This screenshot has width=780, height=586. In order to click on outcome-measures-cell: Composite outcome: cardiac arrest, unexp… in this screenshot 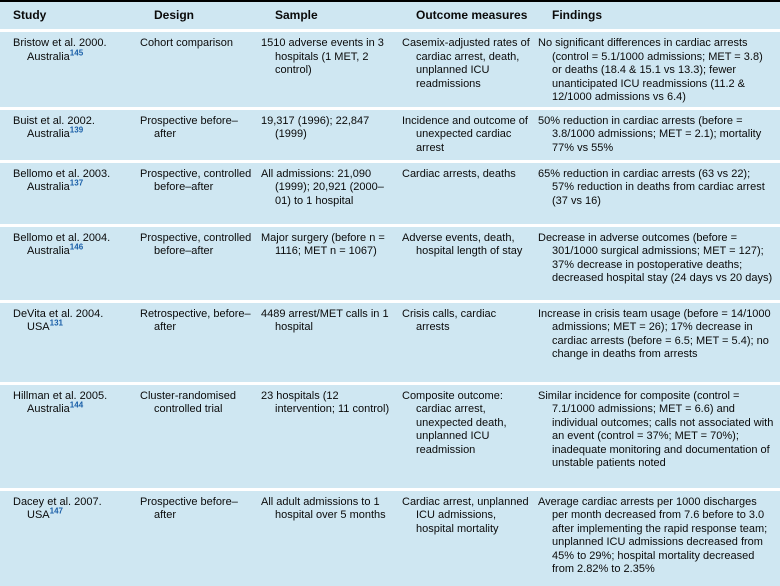, I will do `click(454, 422)`.